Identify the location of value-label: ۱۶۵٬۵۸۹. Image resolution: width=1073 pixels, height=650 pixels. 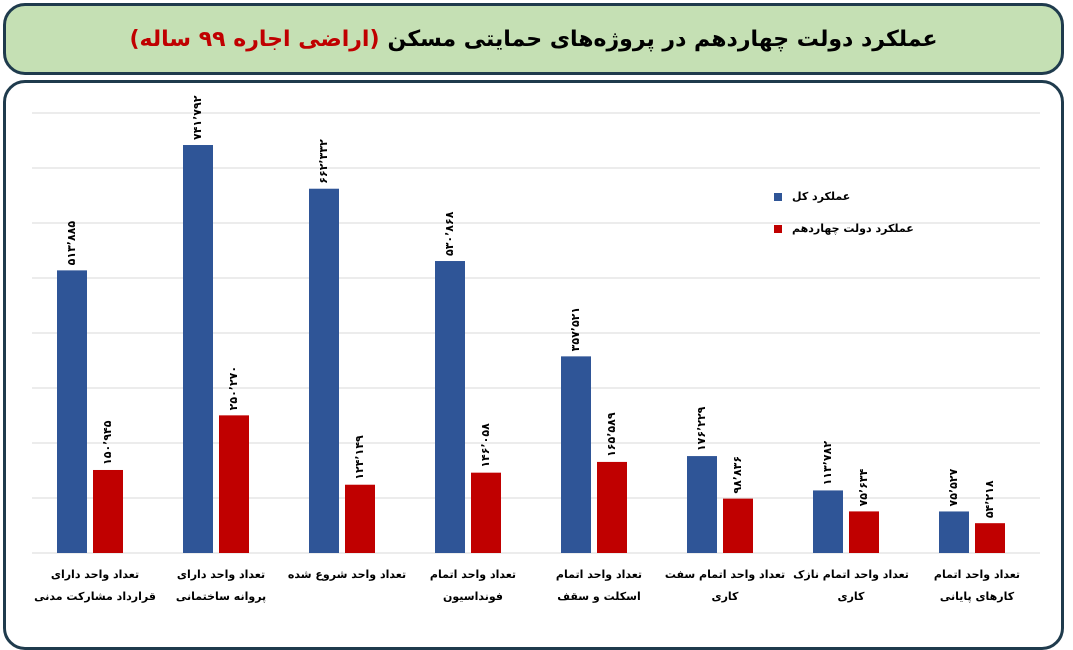
(611, 434).